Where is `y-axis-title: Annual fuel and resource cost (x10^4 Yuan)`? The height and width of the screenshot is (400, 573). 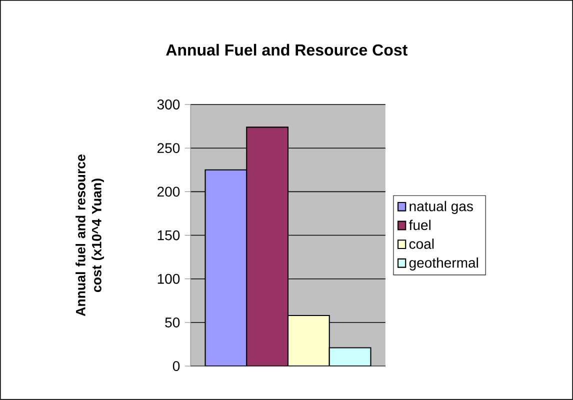
y-axis-title: Annual fuel and resource cost (x10^4 Yuan) is located at coordinates (90, 235).